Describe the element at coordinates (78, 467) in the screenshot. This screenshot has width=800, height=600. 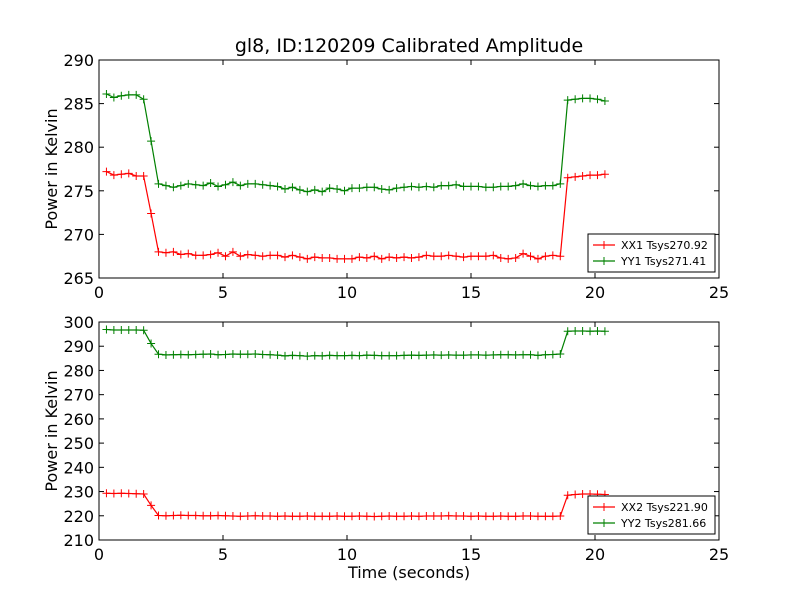
I see `bottom-plot-y-tick-label: 240` at that location.